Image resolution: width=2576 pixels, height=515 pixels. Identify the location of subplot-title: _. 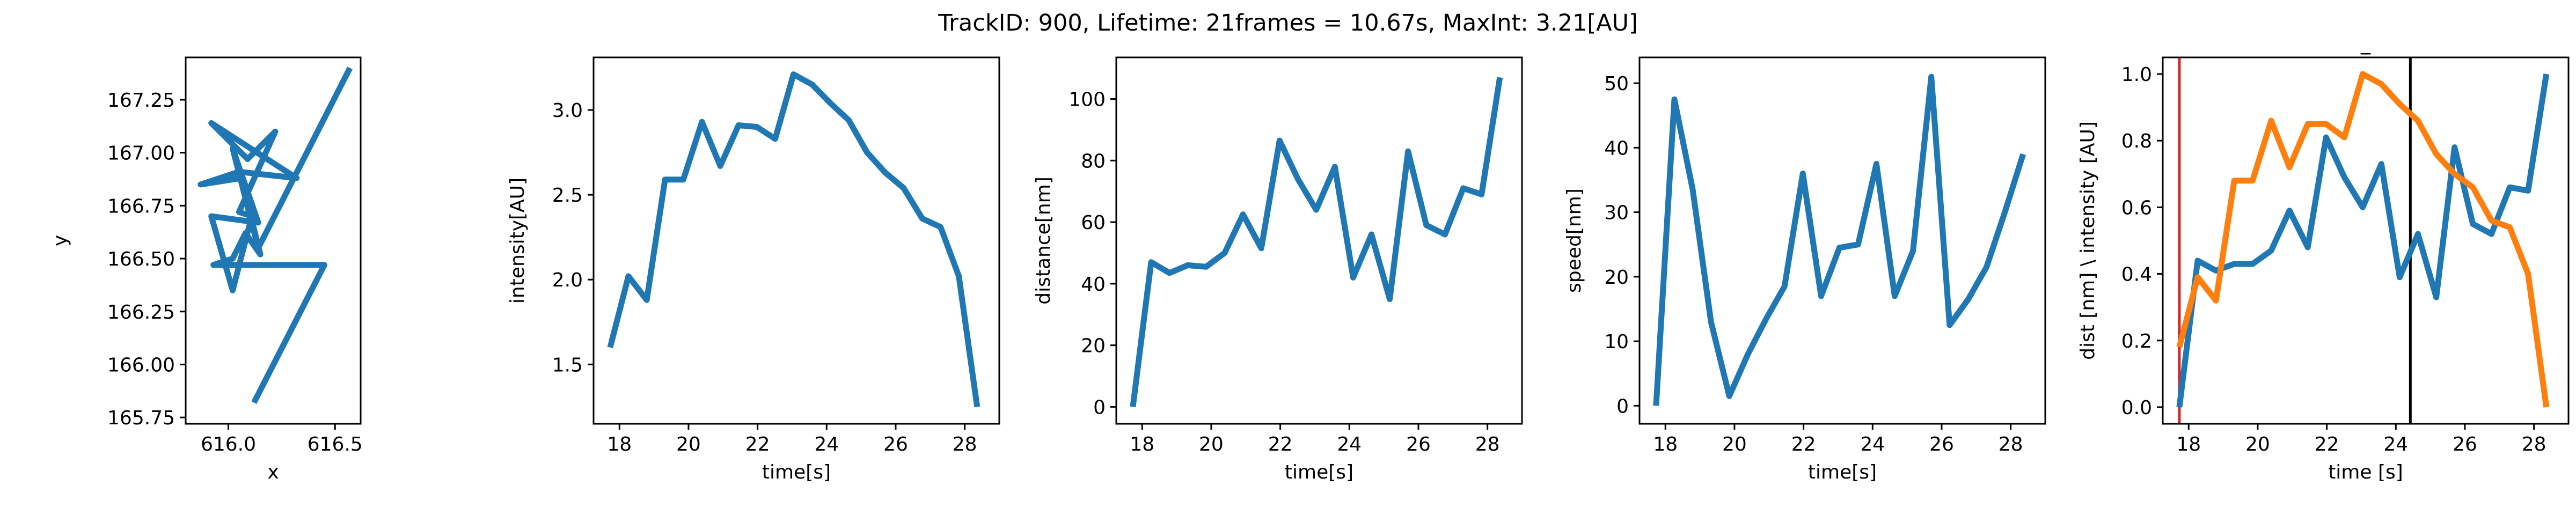
(2365, 44).